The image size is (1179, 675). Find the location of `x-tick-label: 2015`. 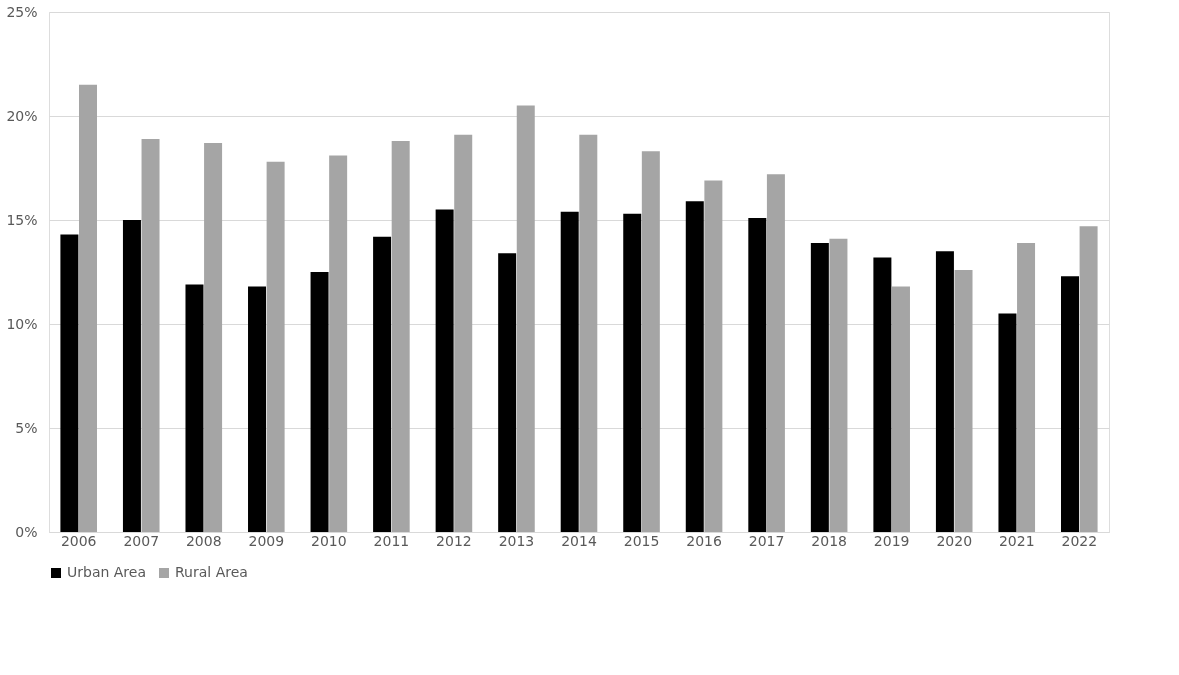

x-tick-label: 2015 is located at coordinates (641, 540).